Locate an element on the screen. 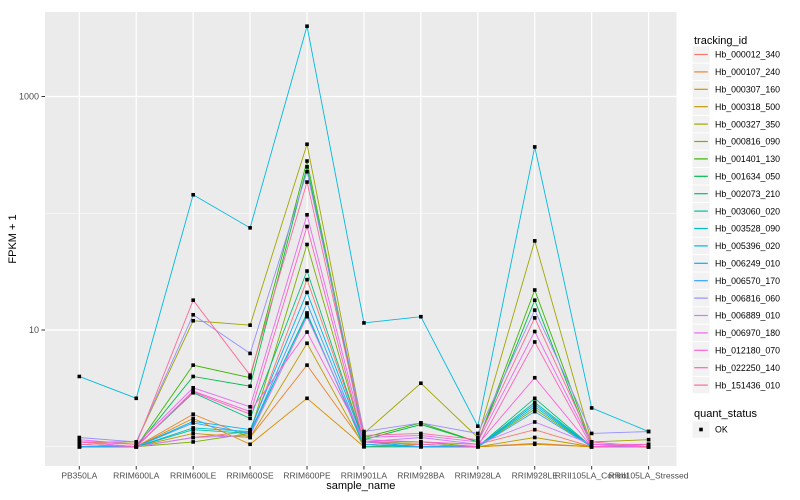 The width and height of the screenshot is (800, 500). x-tick-label: RRIM928BA is located at coordinates (421, 476).